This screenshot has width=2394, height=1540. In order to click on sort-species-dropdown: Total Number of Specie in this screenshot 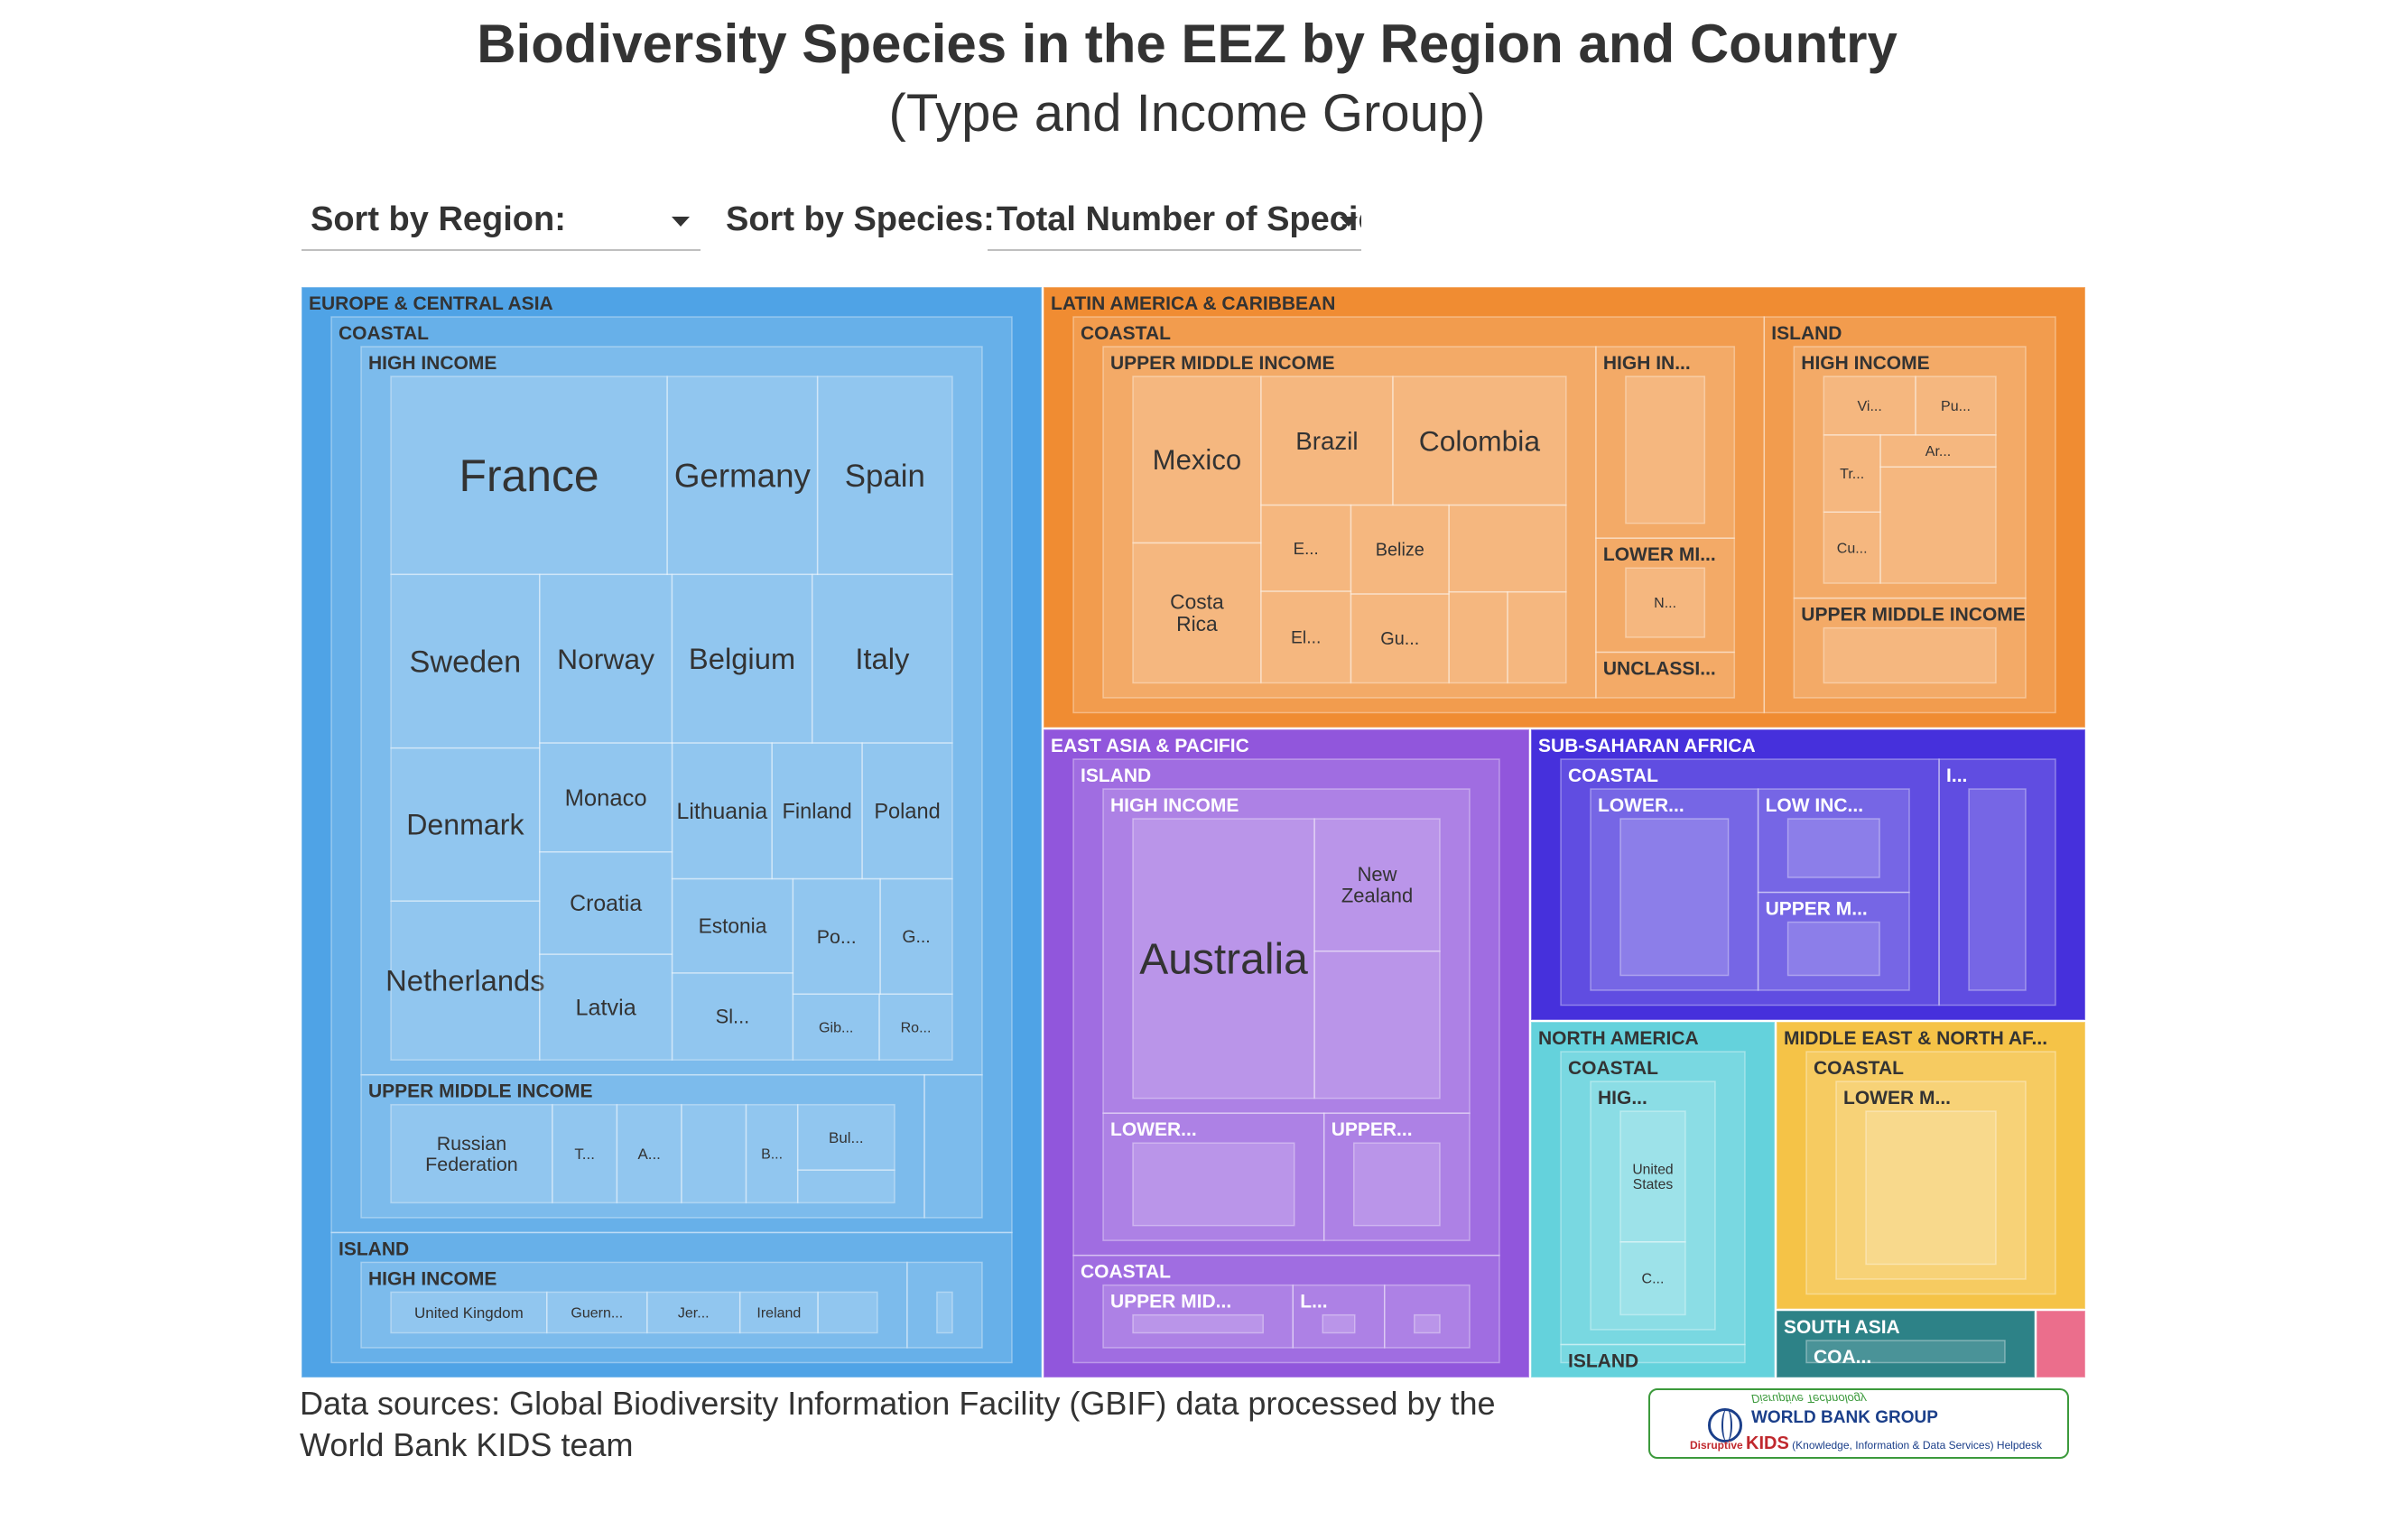, I will do `click(1174, 219)`.